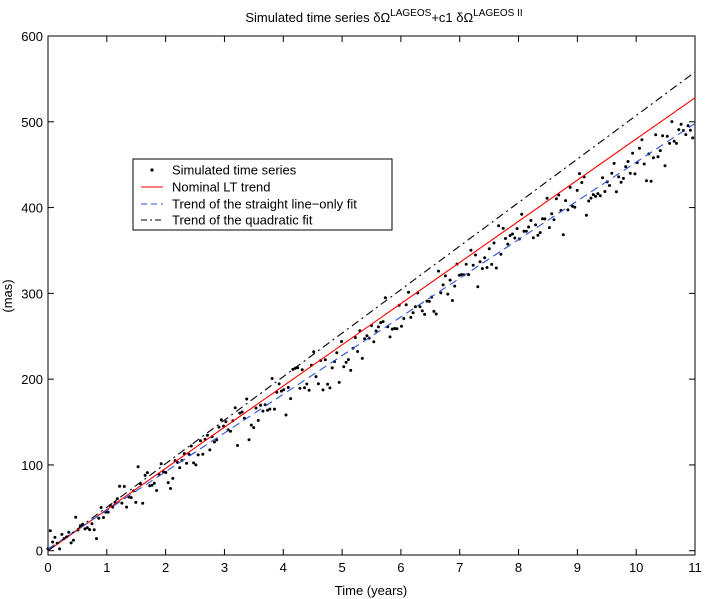  I want to click on title-sup1: LAGEOS, so click(410, 13).